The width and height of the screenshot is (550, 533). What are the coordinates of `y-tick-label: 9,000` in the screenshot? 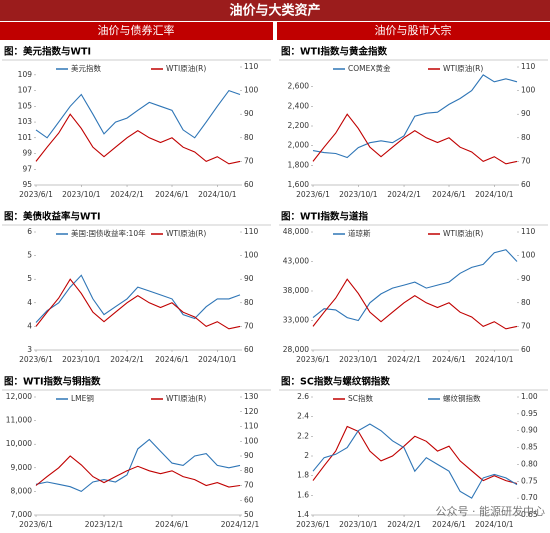 It's located at (22, 467).